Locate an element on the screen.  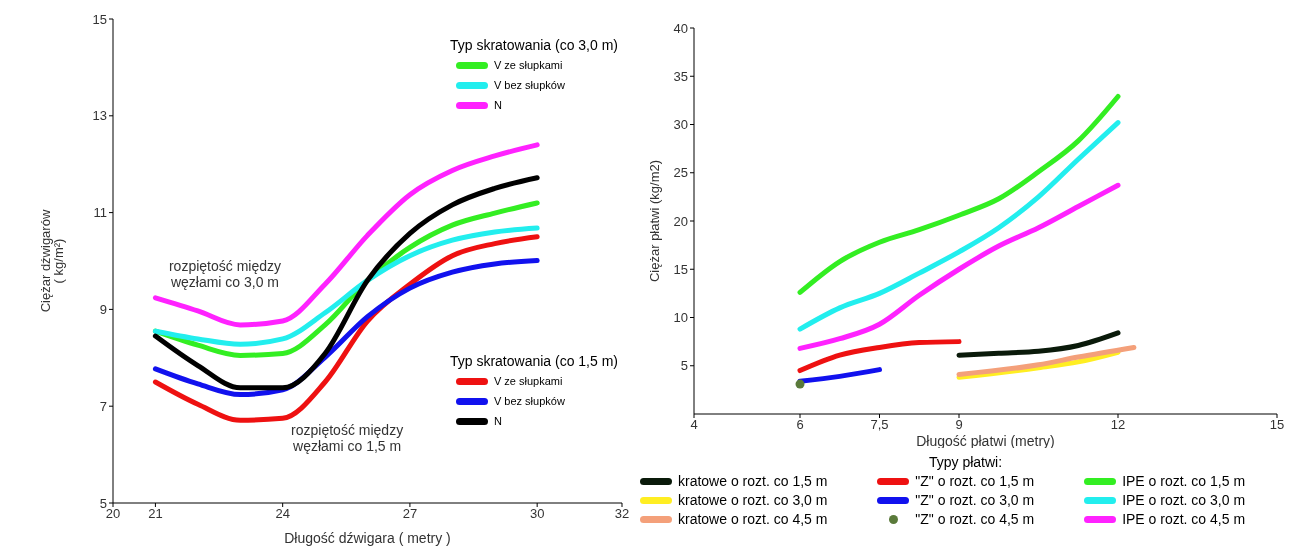
y-tick-label: 20 is located at coordinates (680, 221).